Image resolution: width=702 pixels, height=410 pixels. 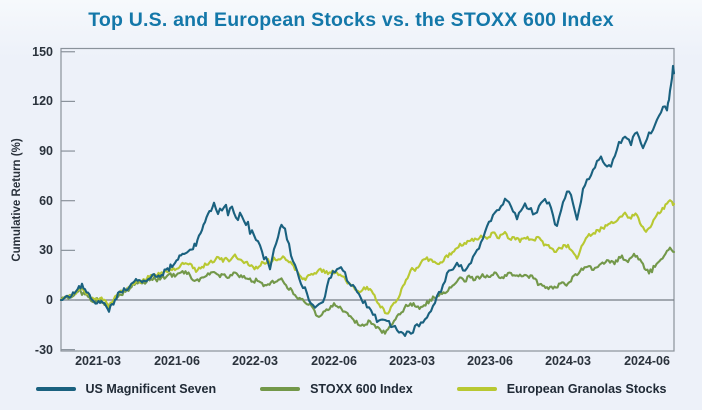 I want to click on legend-item-european-granolas-stocks: European Granolas Stocks, so click(x=561, y=389).